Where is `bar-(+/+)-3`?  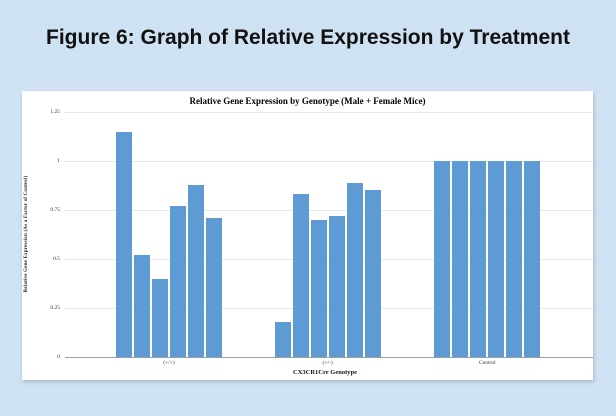
bar-(+/+)-3 is located at coordinates (160, 317).